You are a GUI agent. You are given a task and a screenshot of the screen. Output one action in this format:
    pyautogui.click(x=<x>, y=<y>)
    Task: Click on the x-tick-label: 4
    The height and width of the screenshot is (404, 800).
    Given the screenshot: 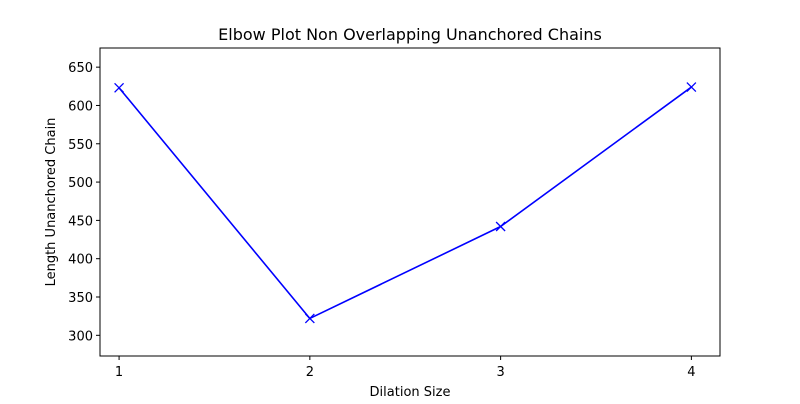 What is the action you would take?
    pyautogui.click(x=691, y=372)
    